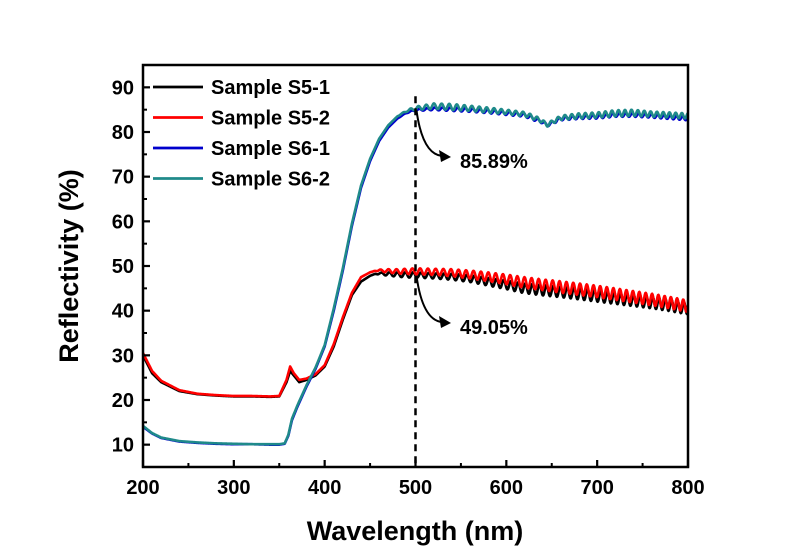 The height and width of the screenshot is (557, 800). What do you see at coordinates (270, 119) in the screenshot?
I see `legend-label-2: Sample S5-2` at bounding box center [270, 119].